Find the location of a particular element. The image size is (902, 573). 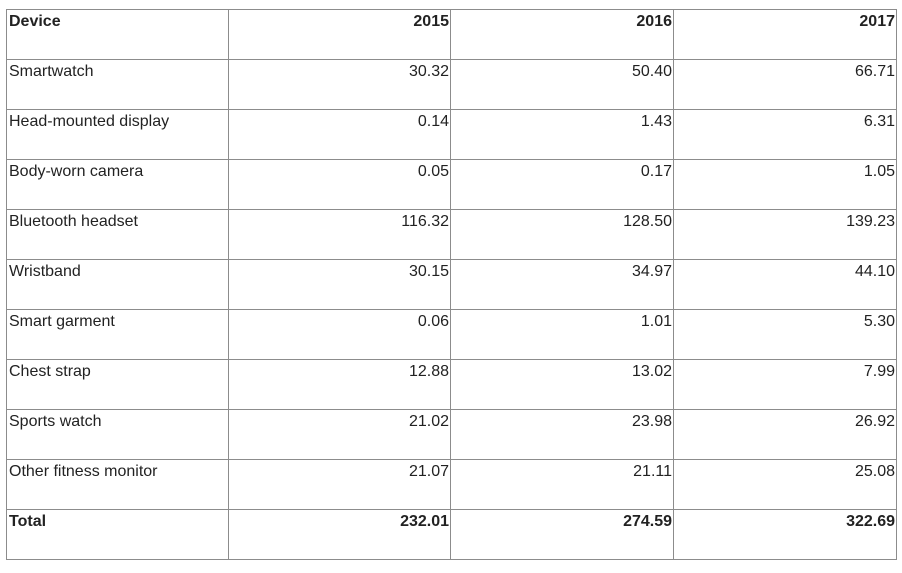

table-row: Wristband 30.15 34.97 44.10 is located at coordinates (451, 284).